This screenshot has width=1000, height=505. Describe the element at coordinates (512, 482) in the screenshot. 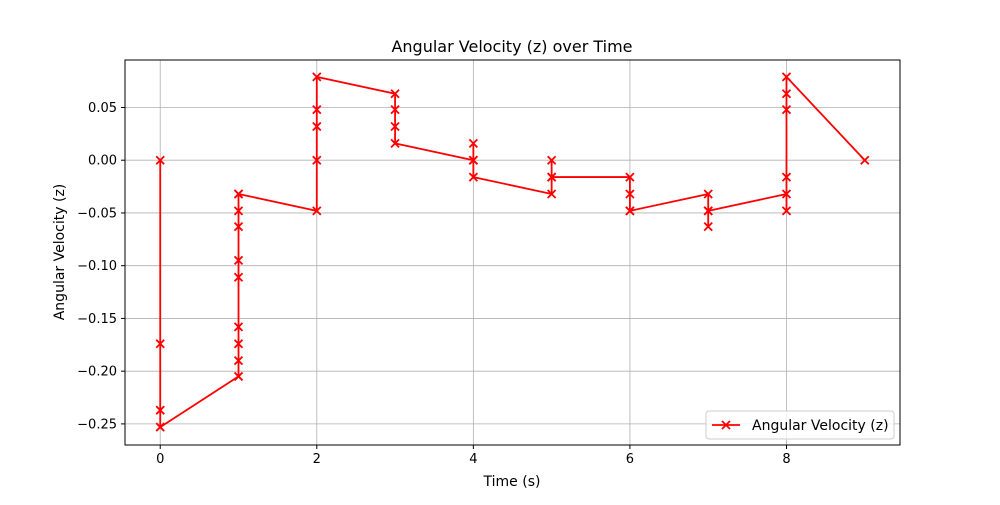

I see `x-axis-title: Time (s)` at that location.